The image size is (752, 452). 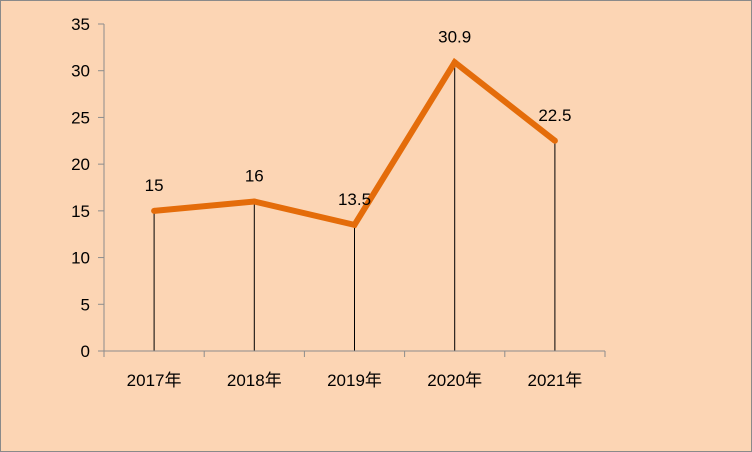 What do you see at coordinates (154, 380) in the screenshot?
I see `x-tick-label: 2017年` at bounding box center [154, 380].